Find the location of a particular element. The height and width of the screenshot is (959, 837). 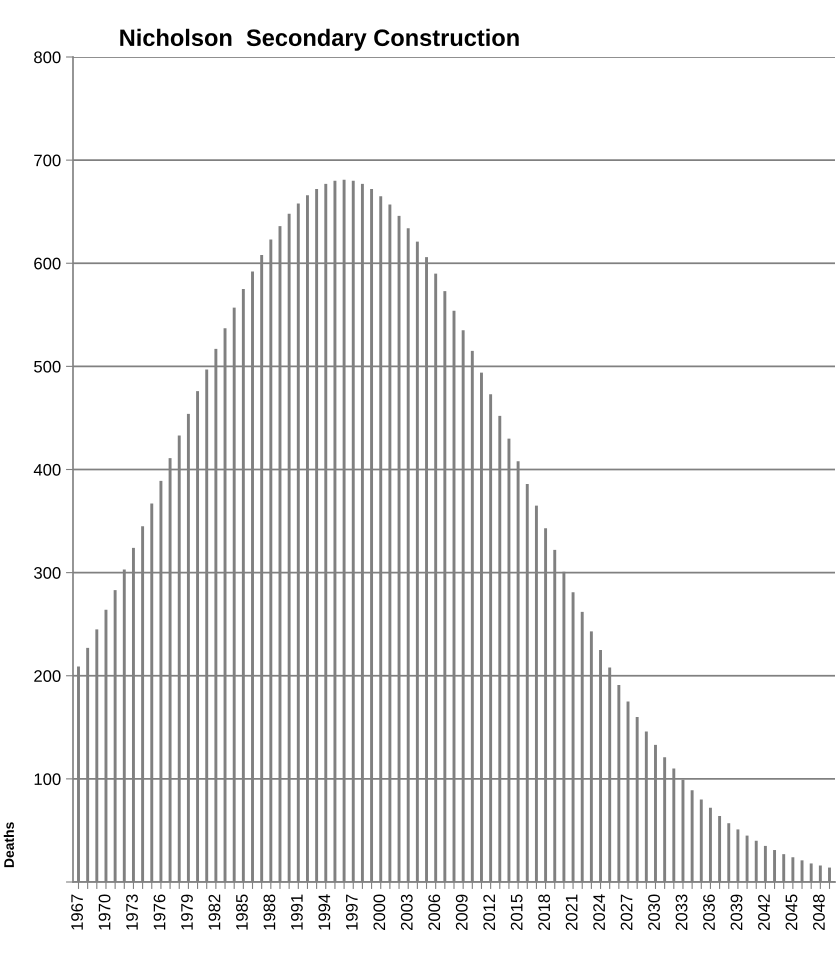

x-tick-label: 2033 is located at coordinates (682, 912).